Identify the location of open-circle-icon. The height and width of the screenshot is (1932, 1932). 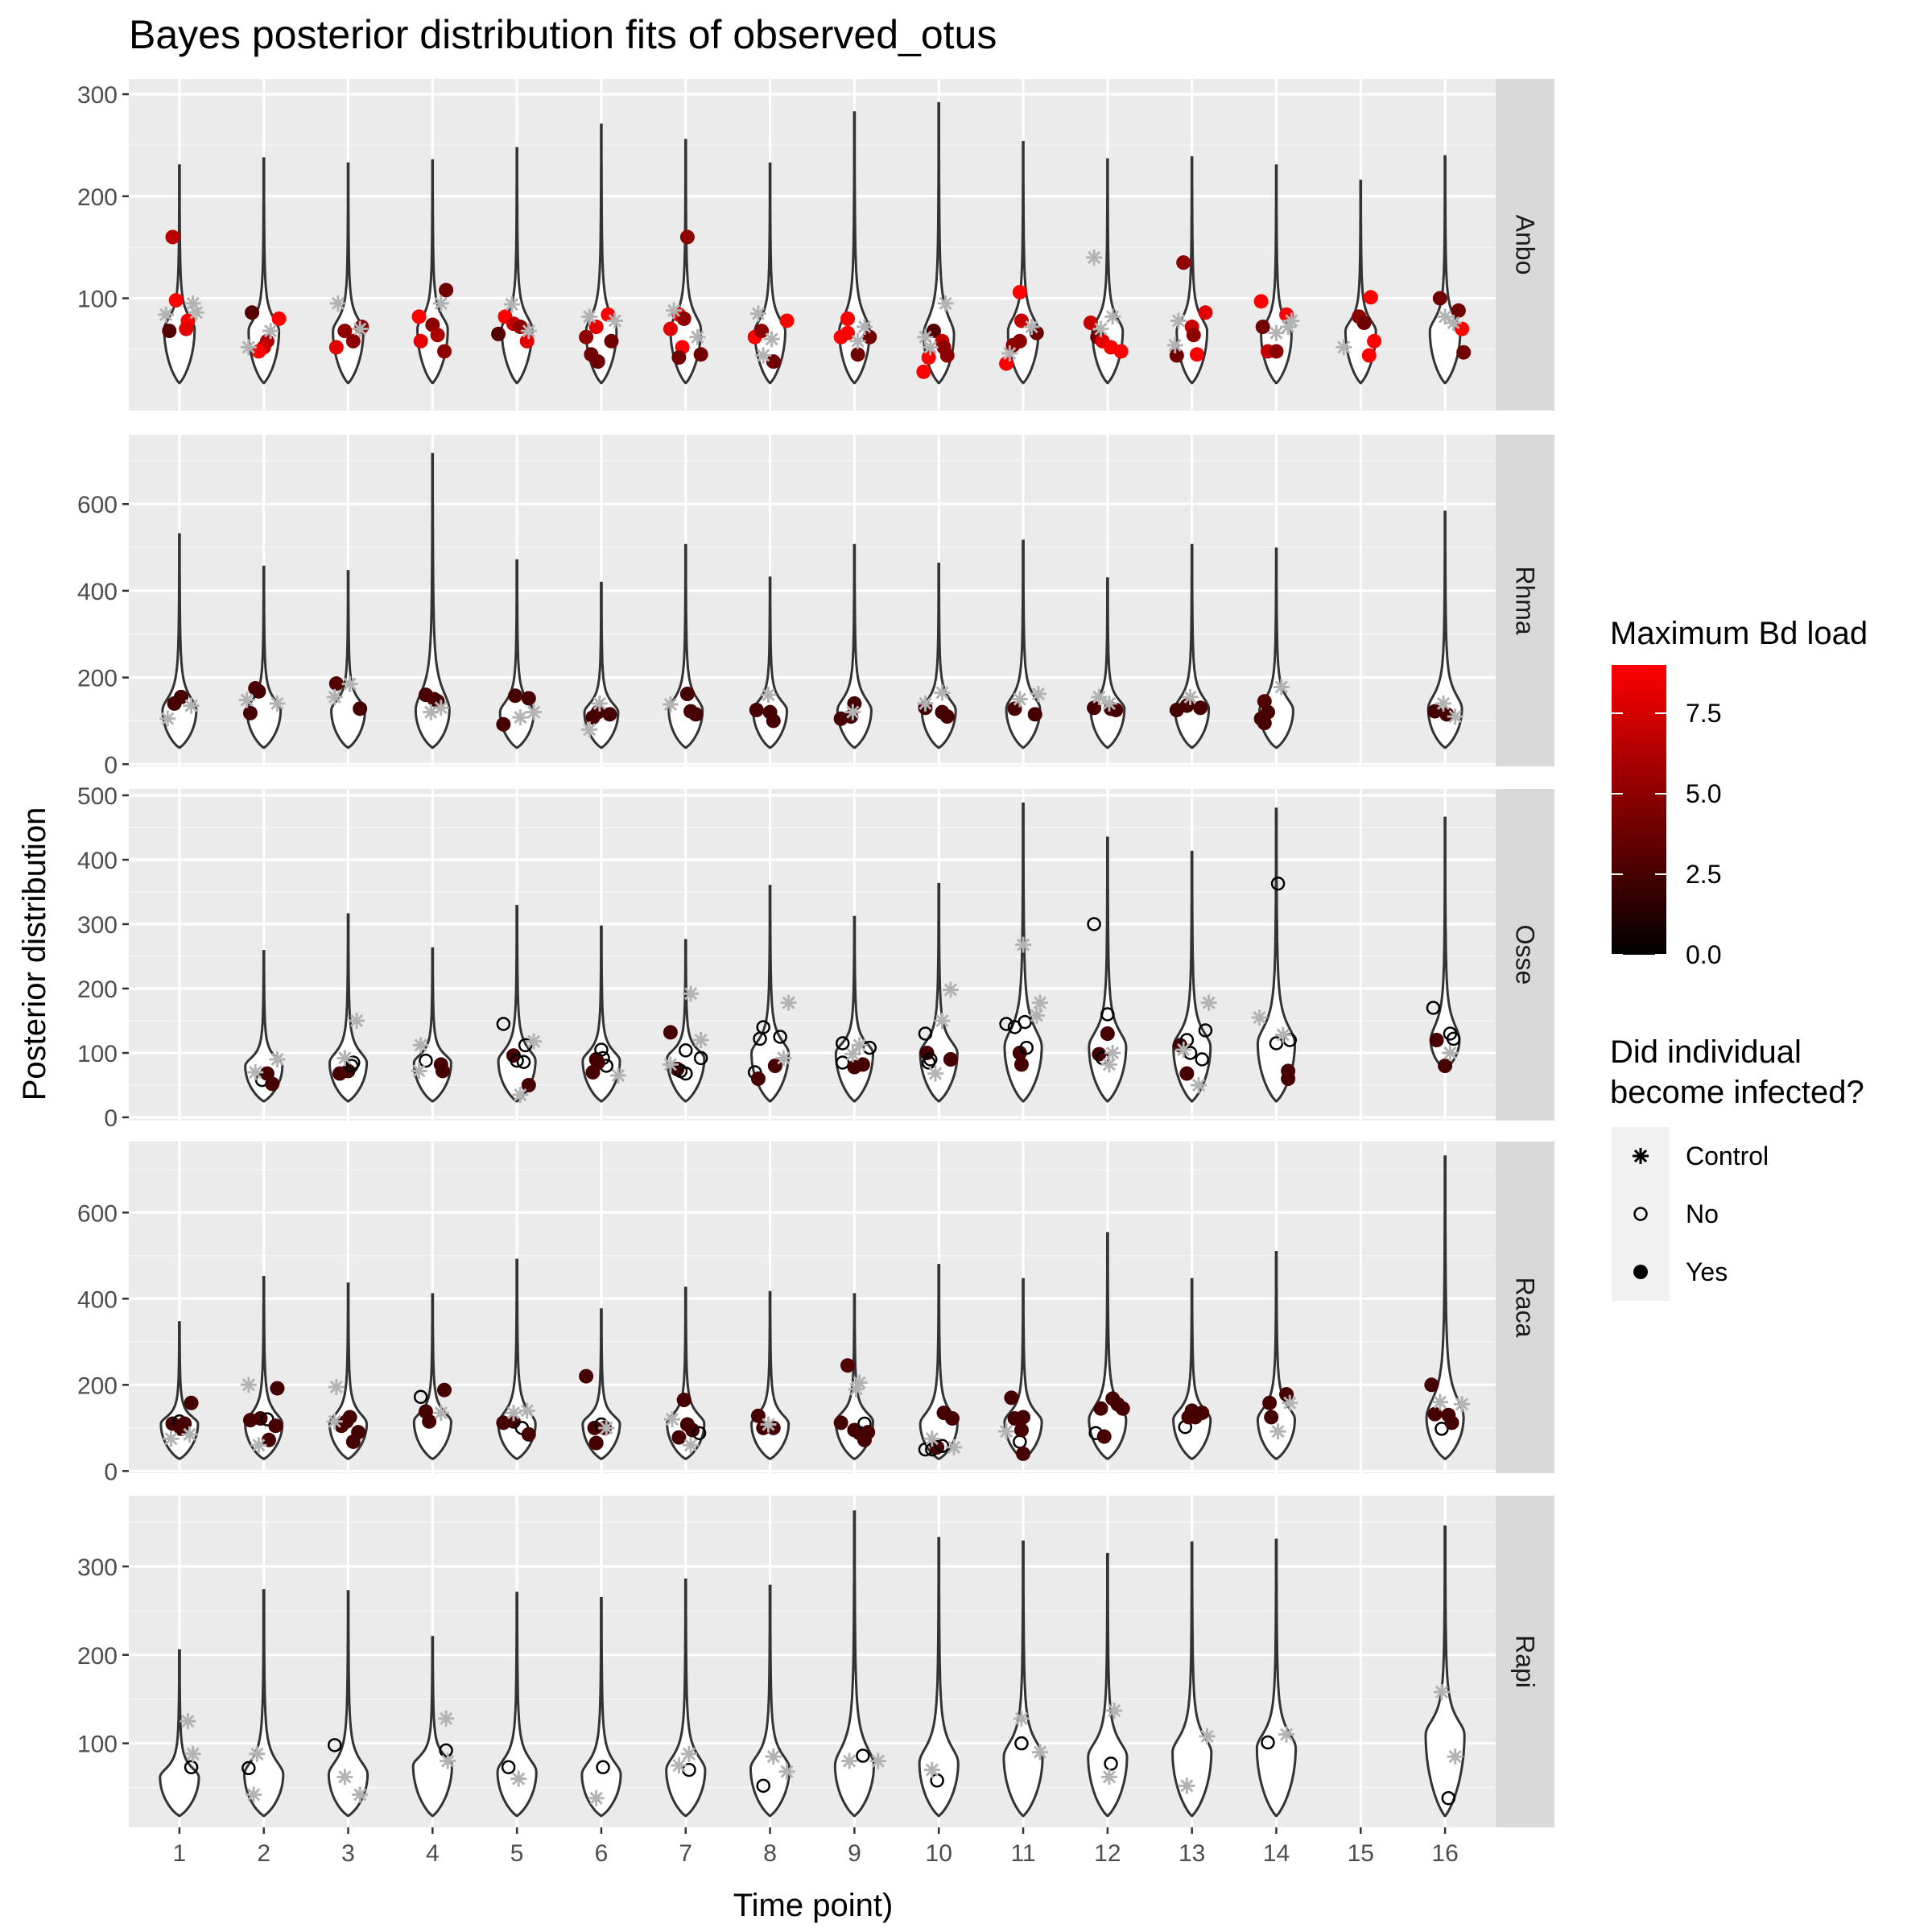
(1640, 1214).